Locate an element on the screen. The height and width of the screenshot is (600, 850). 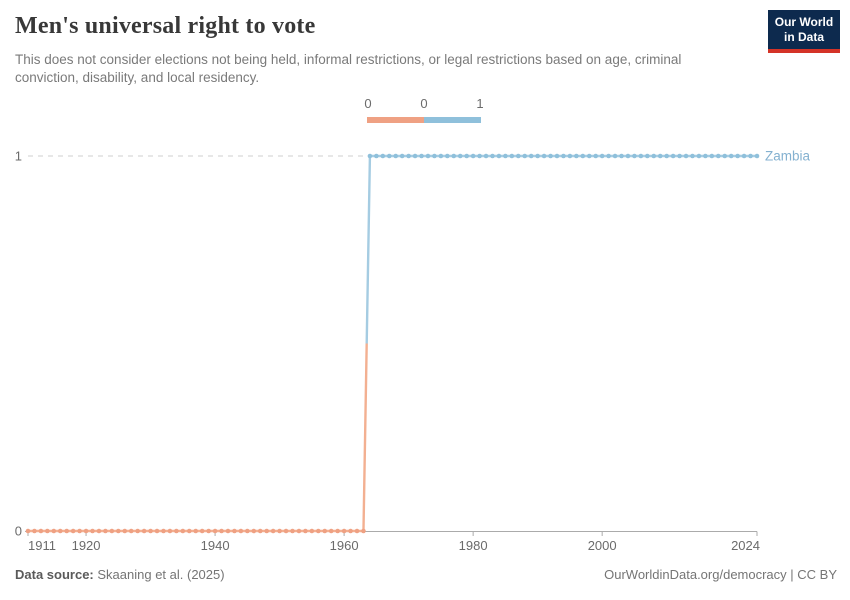
owid-url-link: OurWorldinData.org/democracy | CC BY is located at coordinates (720, 574).